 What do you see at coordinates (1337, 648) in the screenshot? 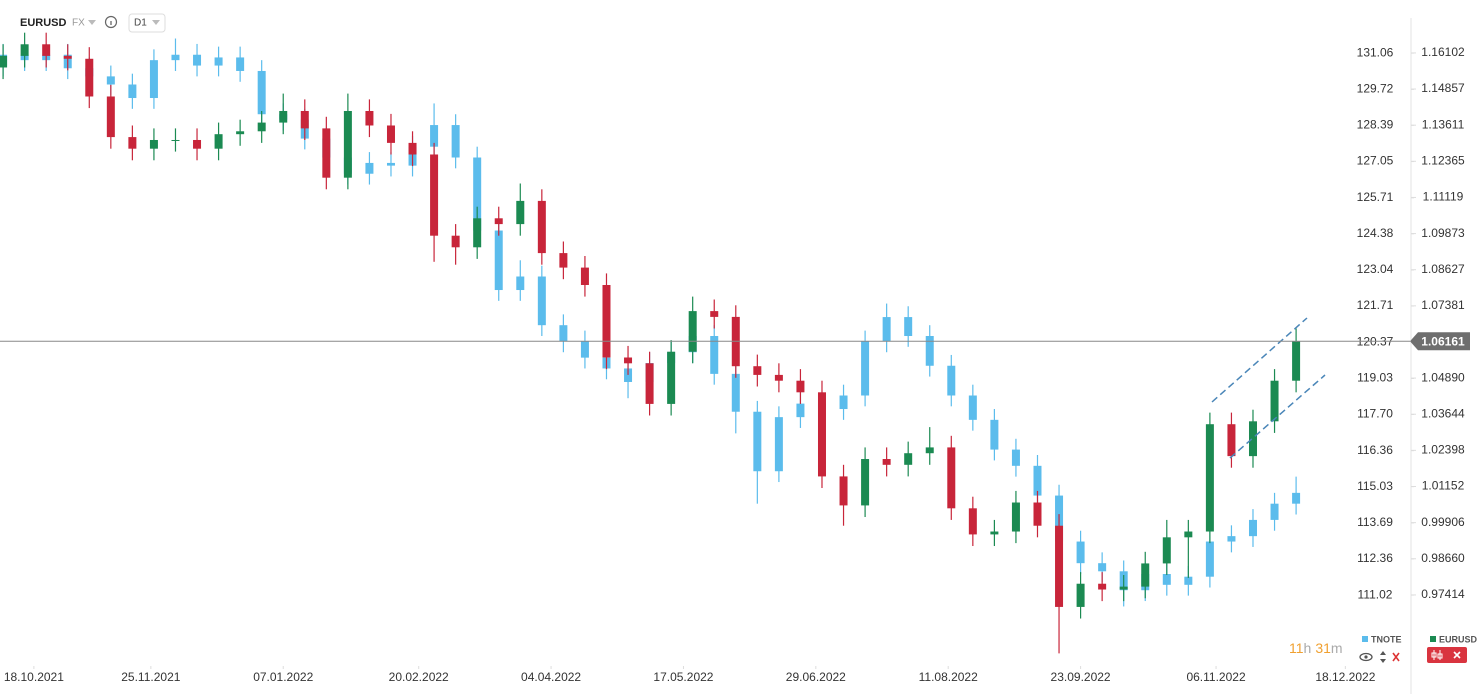
I see `timer-minutes-unit: m` at bounding box center [1337, 648].